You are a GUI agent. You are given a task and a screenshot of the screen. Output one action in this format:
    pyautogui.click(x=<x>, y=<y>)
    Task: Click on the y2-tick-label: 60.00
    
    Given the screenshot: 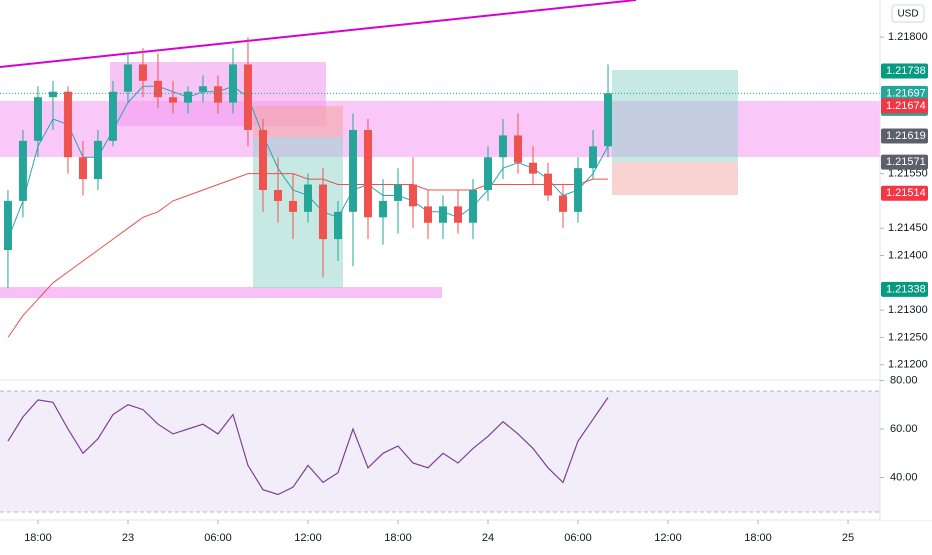 What is the action you would take?
    pyautogui.click(x=904, y=429)
    